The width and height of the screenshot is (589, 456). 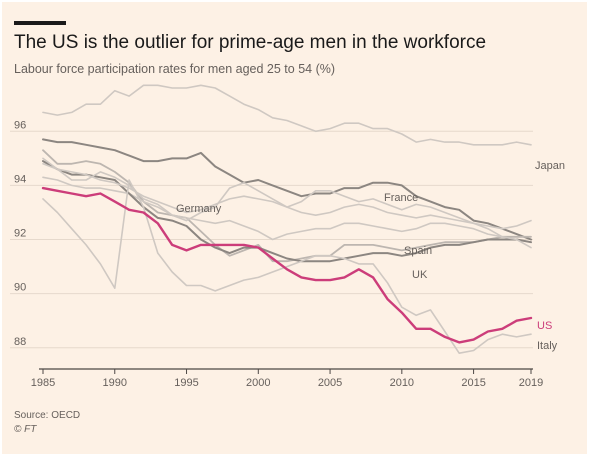 What do you see at coordinates (20, 179) in the screenshot?
I see `y-tick-label: 94` at bounding box center [20, 179].